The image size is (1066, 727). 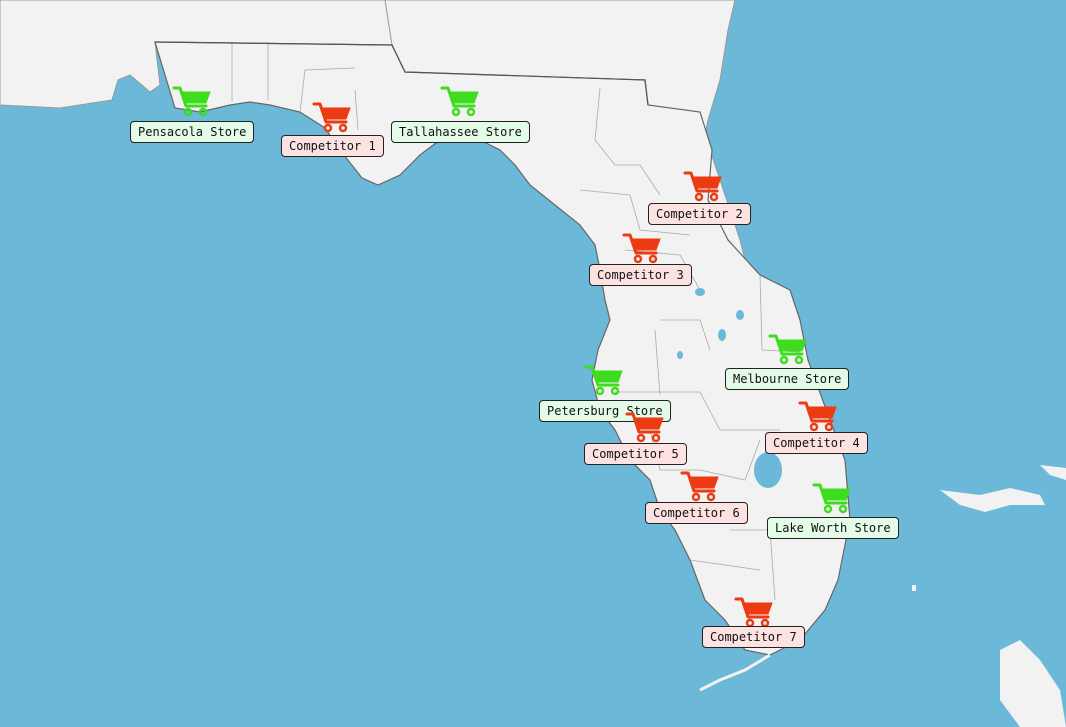 I want to click on pensacola-cart-icon, so click(x=192, y=101).